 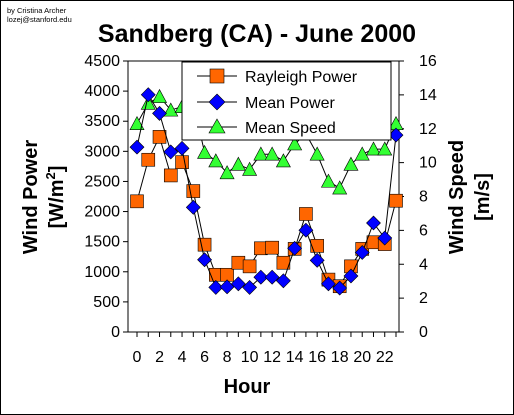 I want to click on right-tick-label: 8, so click(x=423, y=197).